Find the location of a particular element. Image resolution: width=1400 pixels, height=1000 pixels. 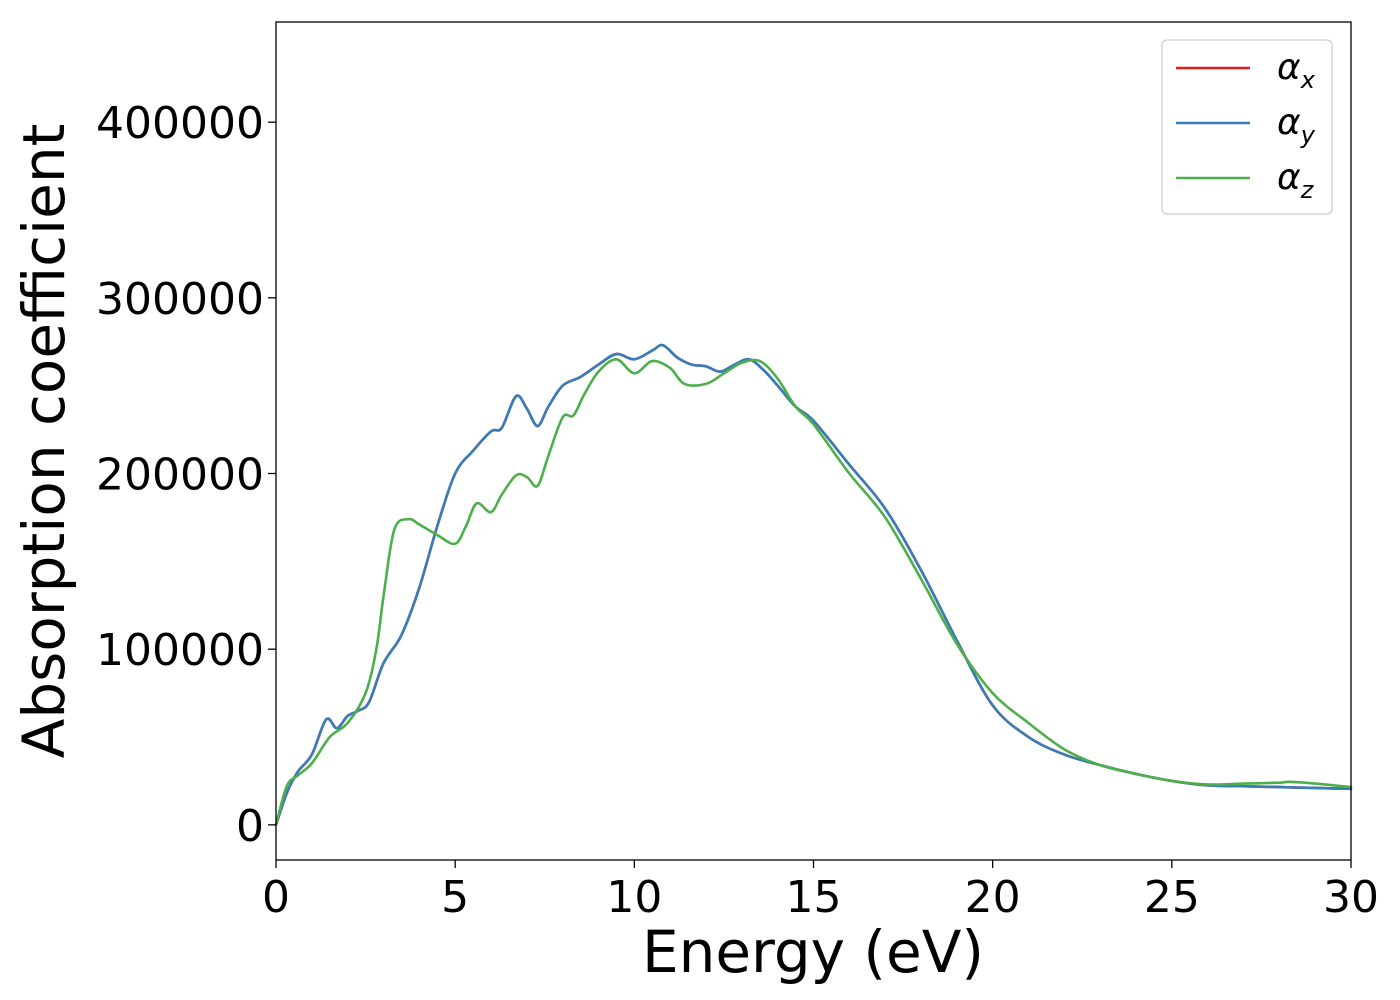

y-axis-ticks: 0 100000 200000 300000 400000 is located at coordinates (186, 475).